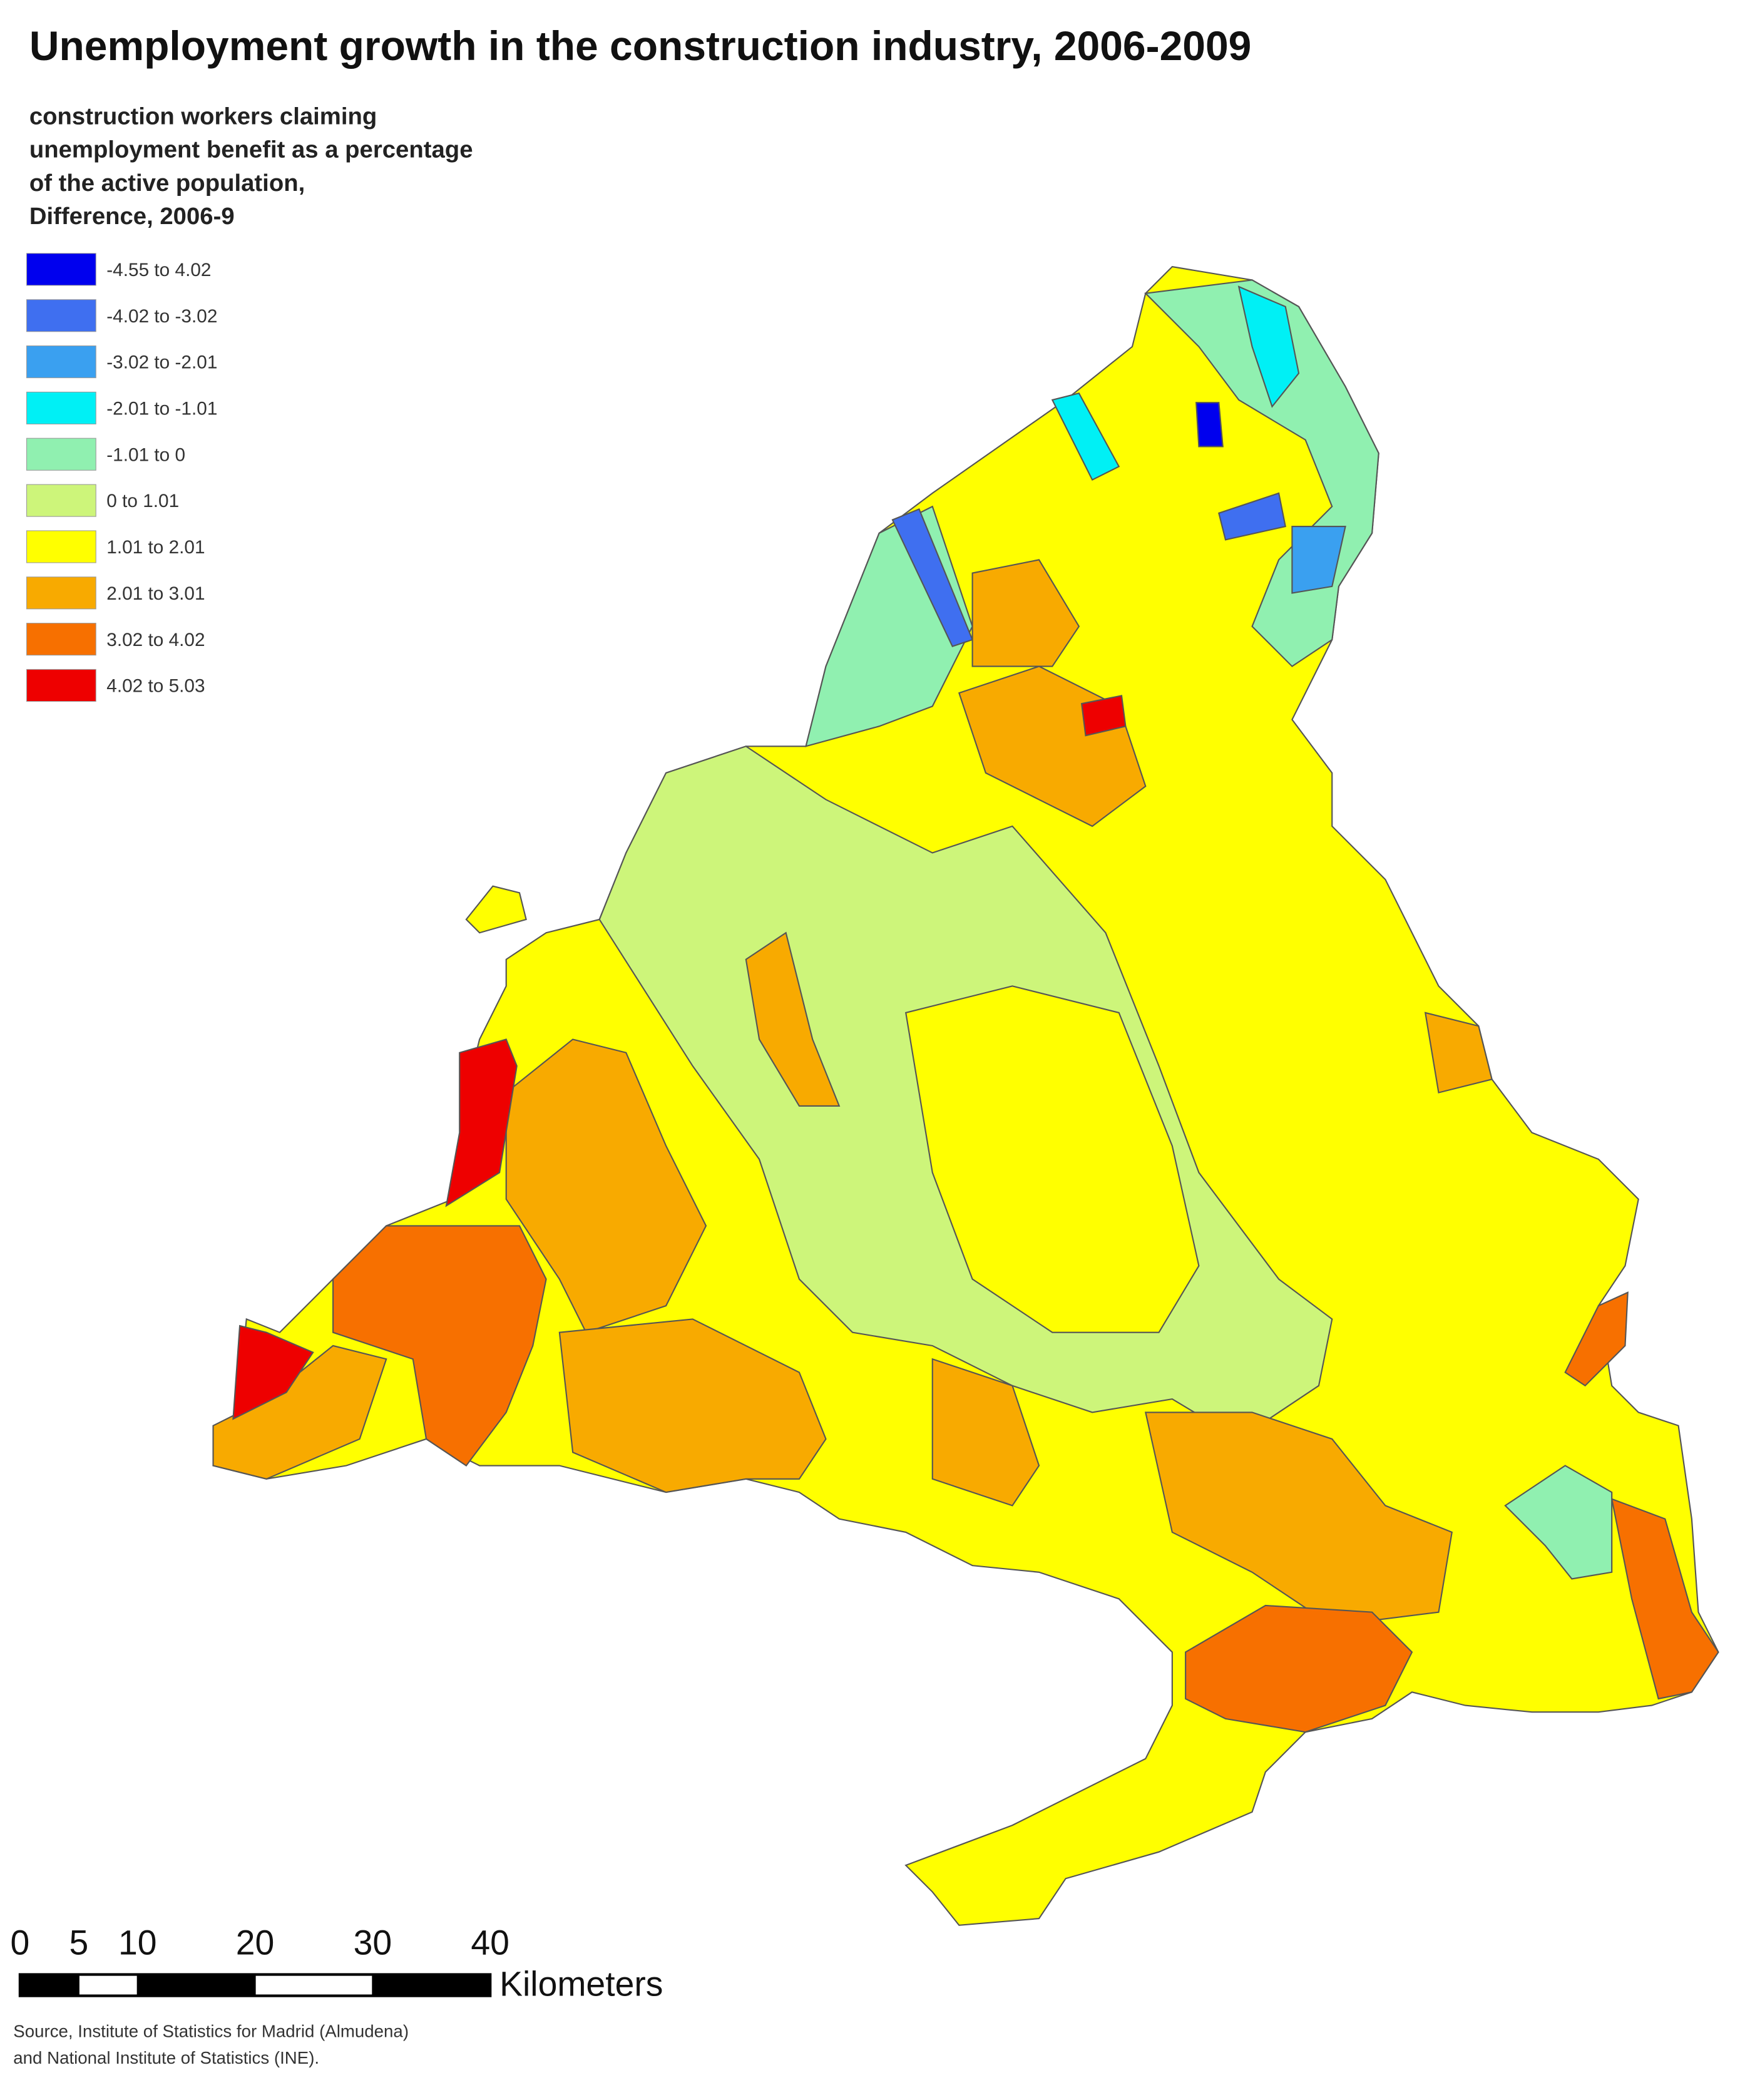 The width and height of the screenshot is (1745, 2100). Describe the element at coordinates (155, 640) in the screenshot. I see `legend-label: 3.02 to 4.02` at that location.